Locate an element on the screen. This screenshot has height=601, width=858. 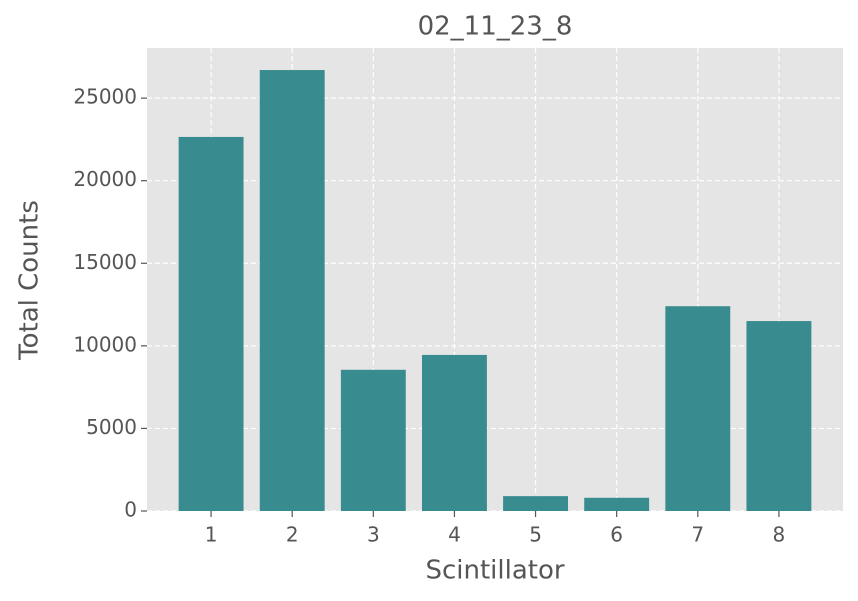
x-tick-label: 5 is located at coordinates (535, 535).